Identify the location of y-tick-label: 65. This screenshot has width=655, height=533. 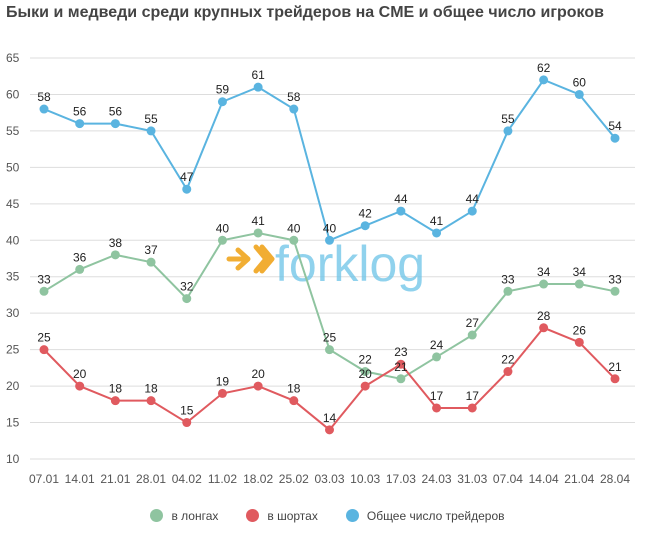
(13, 58).